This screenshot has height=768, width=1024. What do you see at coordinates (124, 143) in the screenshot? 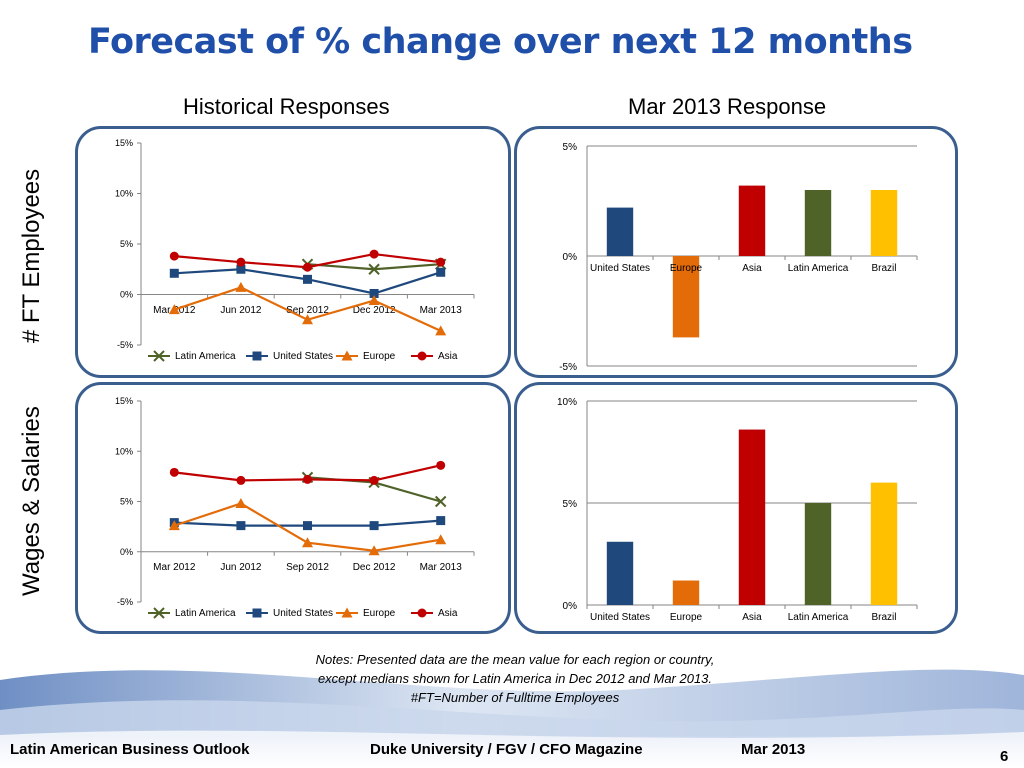
I see `y-tick-label: 15%` at bounding box center [124, 143].